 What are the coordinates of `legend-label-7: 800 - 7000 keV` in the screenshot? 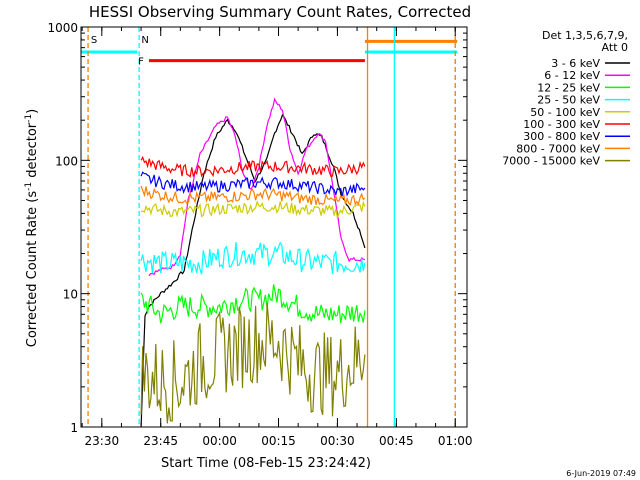 It's located at (558, 148).